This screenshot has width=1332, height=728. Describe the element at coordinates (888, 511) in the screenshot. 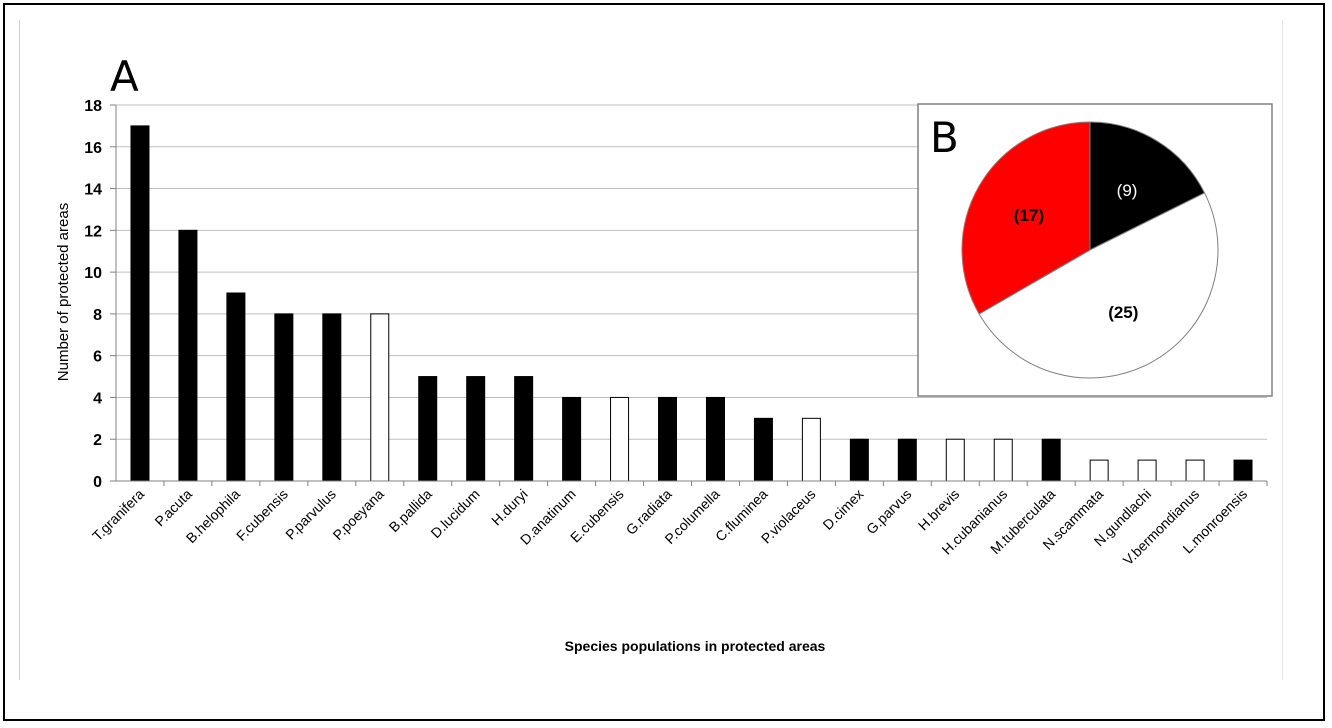

I see `x-tick-label: G.parvus` at that location.